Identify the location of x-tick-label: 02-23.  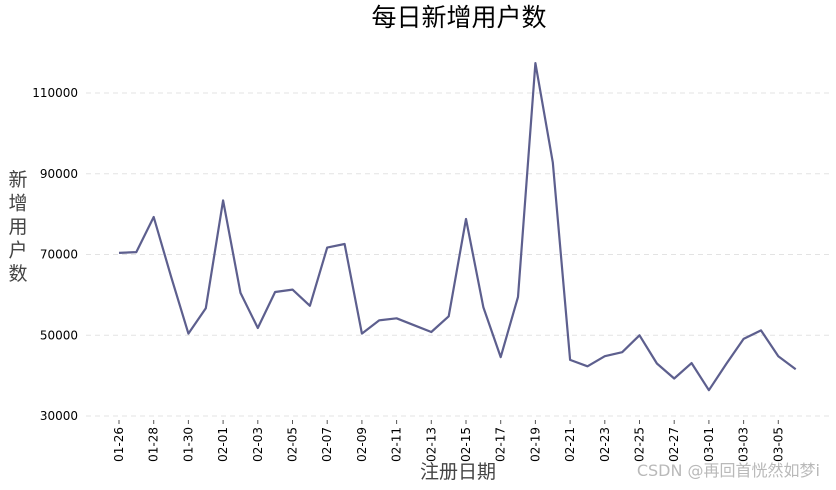
(605, 444).